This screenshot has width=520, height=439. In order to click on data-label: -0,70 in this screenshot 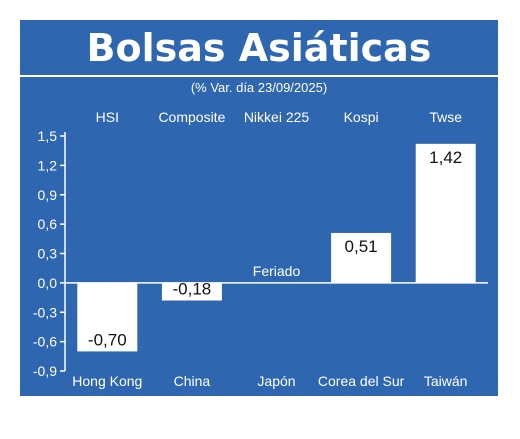, I will do `click(107, 339)`.